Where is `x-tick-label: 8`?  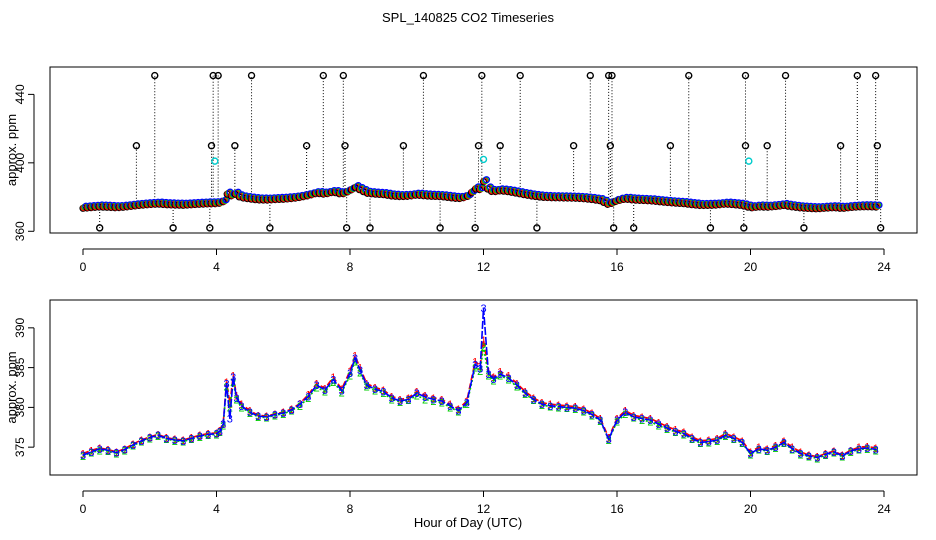 x-tick-label: 8 is located at coordinates (350, 267).